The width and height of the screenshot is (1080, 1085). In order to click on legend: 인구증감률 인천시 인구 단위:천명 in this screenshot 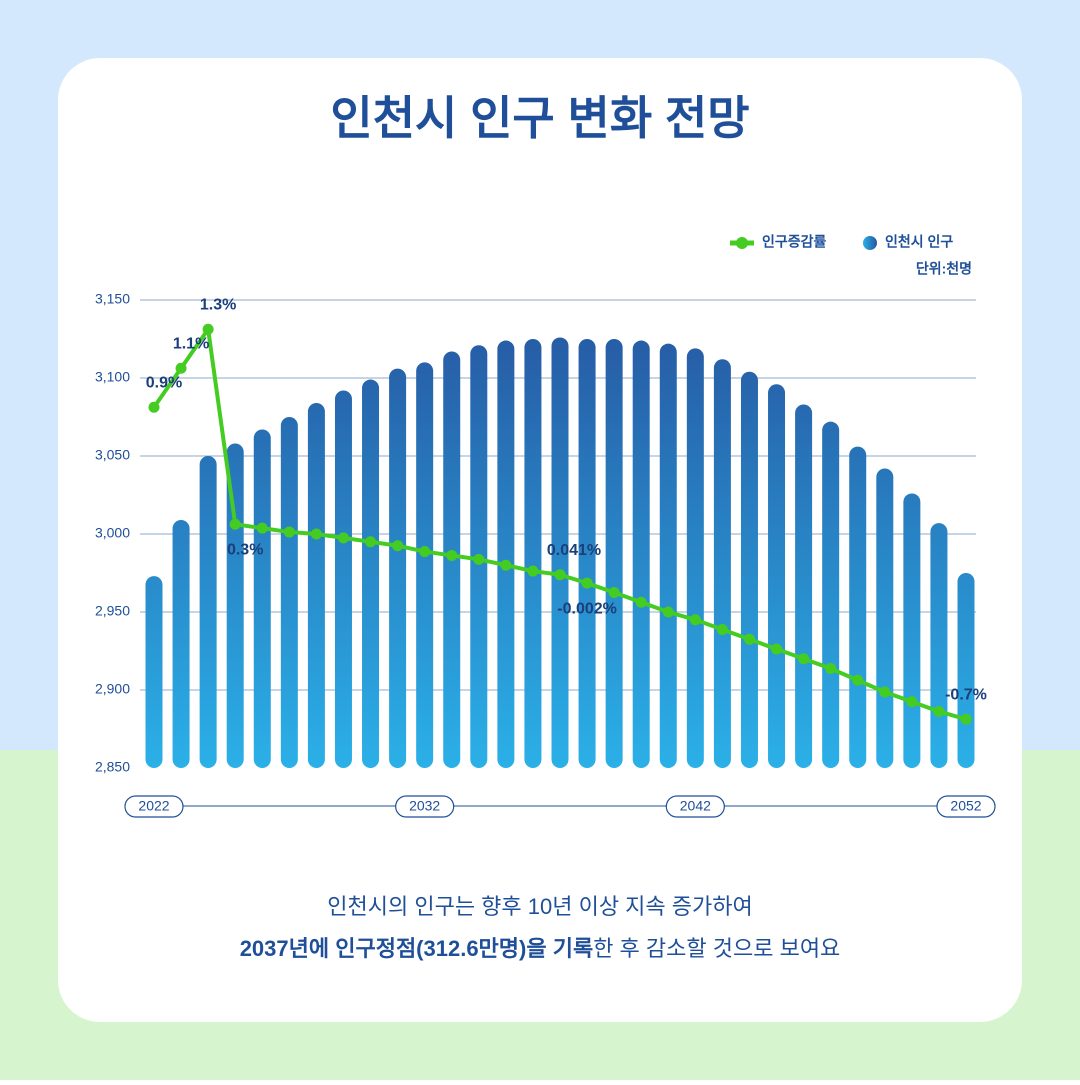, I will do `click(851, 255)`.